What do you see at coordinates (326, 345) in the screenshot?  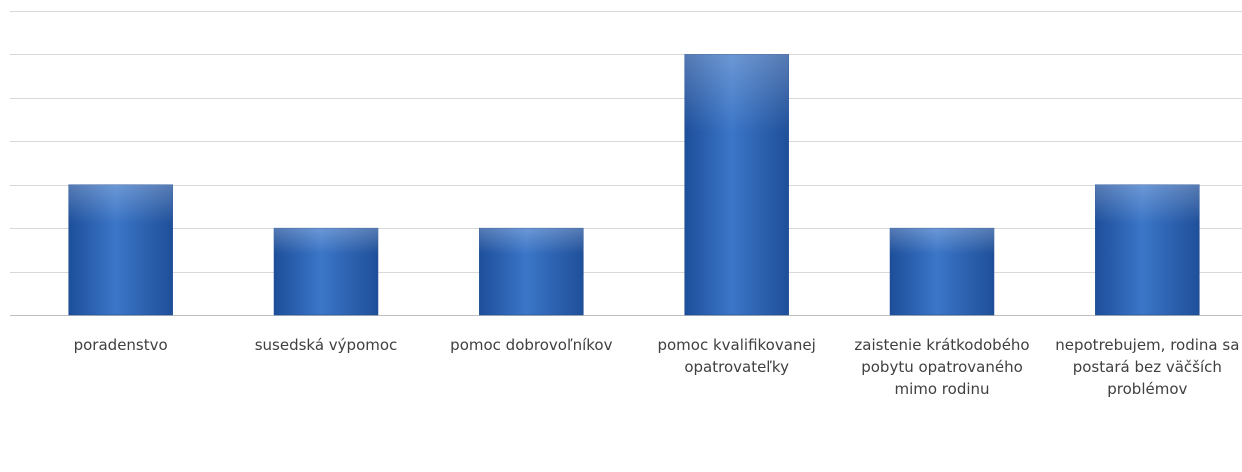 I see `x-tick-label: susedská výpomoc` at bounding box center [326, 345].